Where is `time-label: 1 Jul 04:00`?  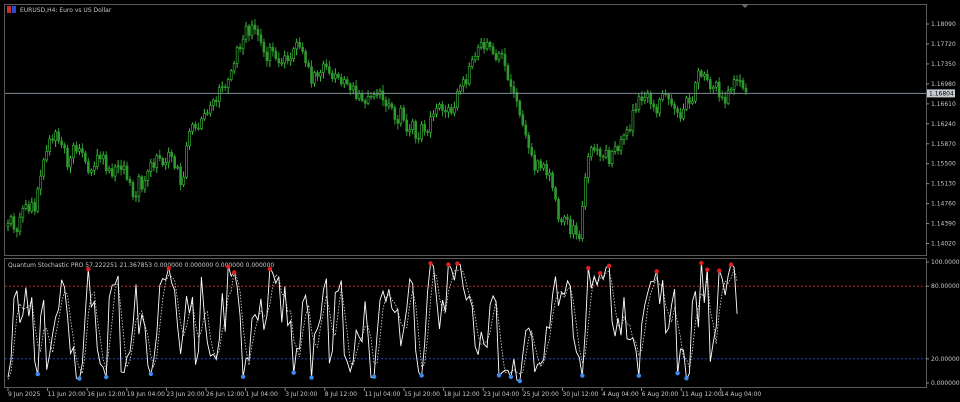
time-label: 1 Jul 04:00 is located at coordinates (262, 394).